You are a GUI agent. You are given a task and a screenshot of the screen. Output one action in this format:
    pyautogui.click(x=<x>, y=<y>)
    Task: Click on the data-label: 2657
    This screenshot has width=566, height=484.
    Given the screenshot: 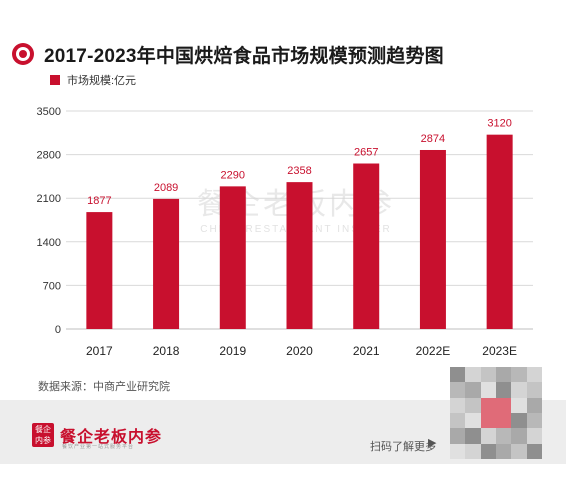 What is the action you would take?
    pyautogui.click(x=366, y=153)
    